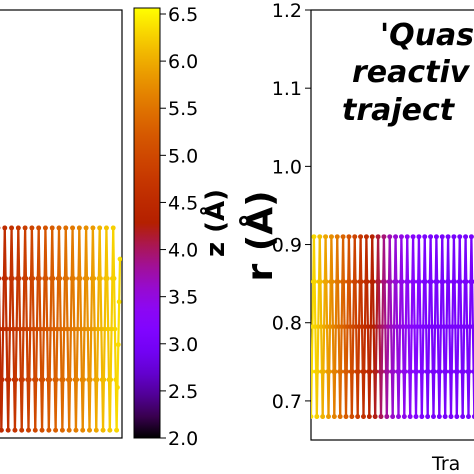 The width and height of the screenshot is (474, 474). I want to click on right-y-tick-label: 0.8, so click(287, 324).